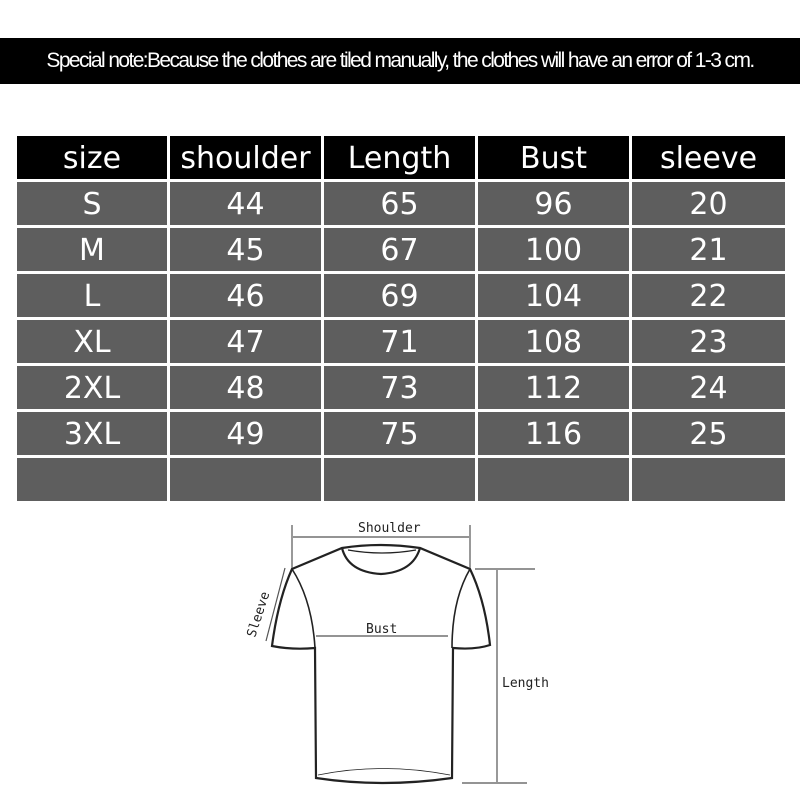 The height and width of the screenshot is (800, 800). What do you see at coordinates (92, 387) in the screenshot?
I see `cell-size: 2XL` at bounding box center [92, 387].